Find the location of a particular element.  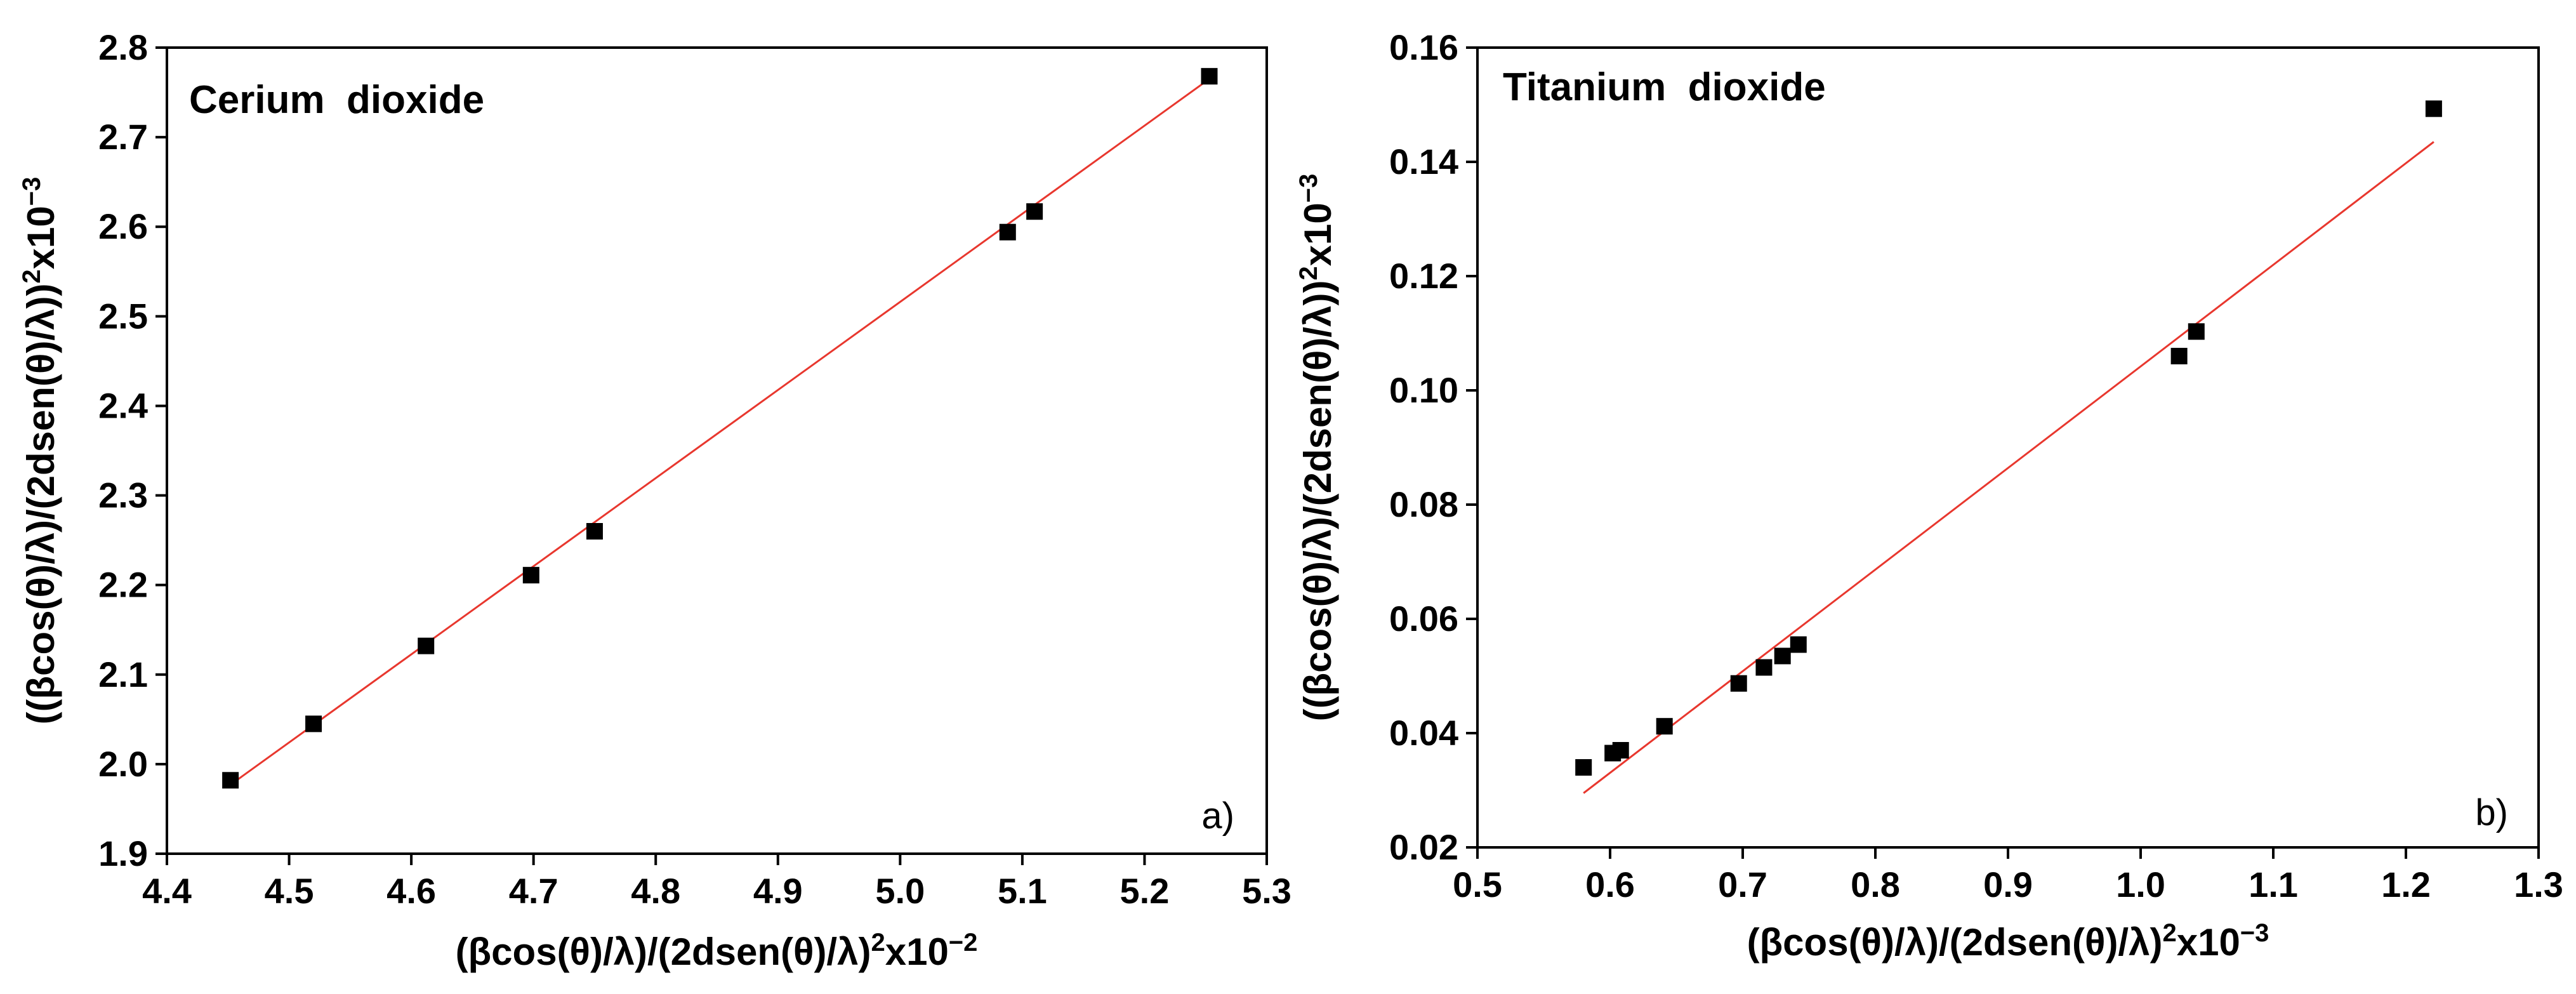

panel-b-ylabel-suffix: x10 is located at coordinates (1318, 234).